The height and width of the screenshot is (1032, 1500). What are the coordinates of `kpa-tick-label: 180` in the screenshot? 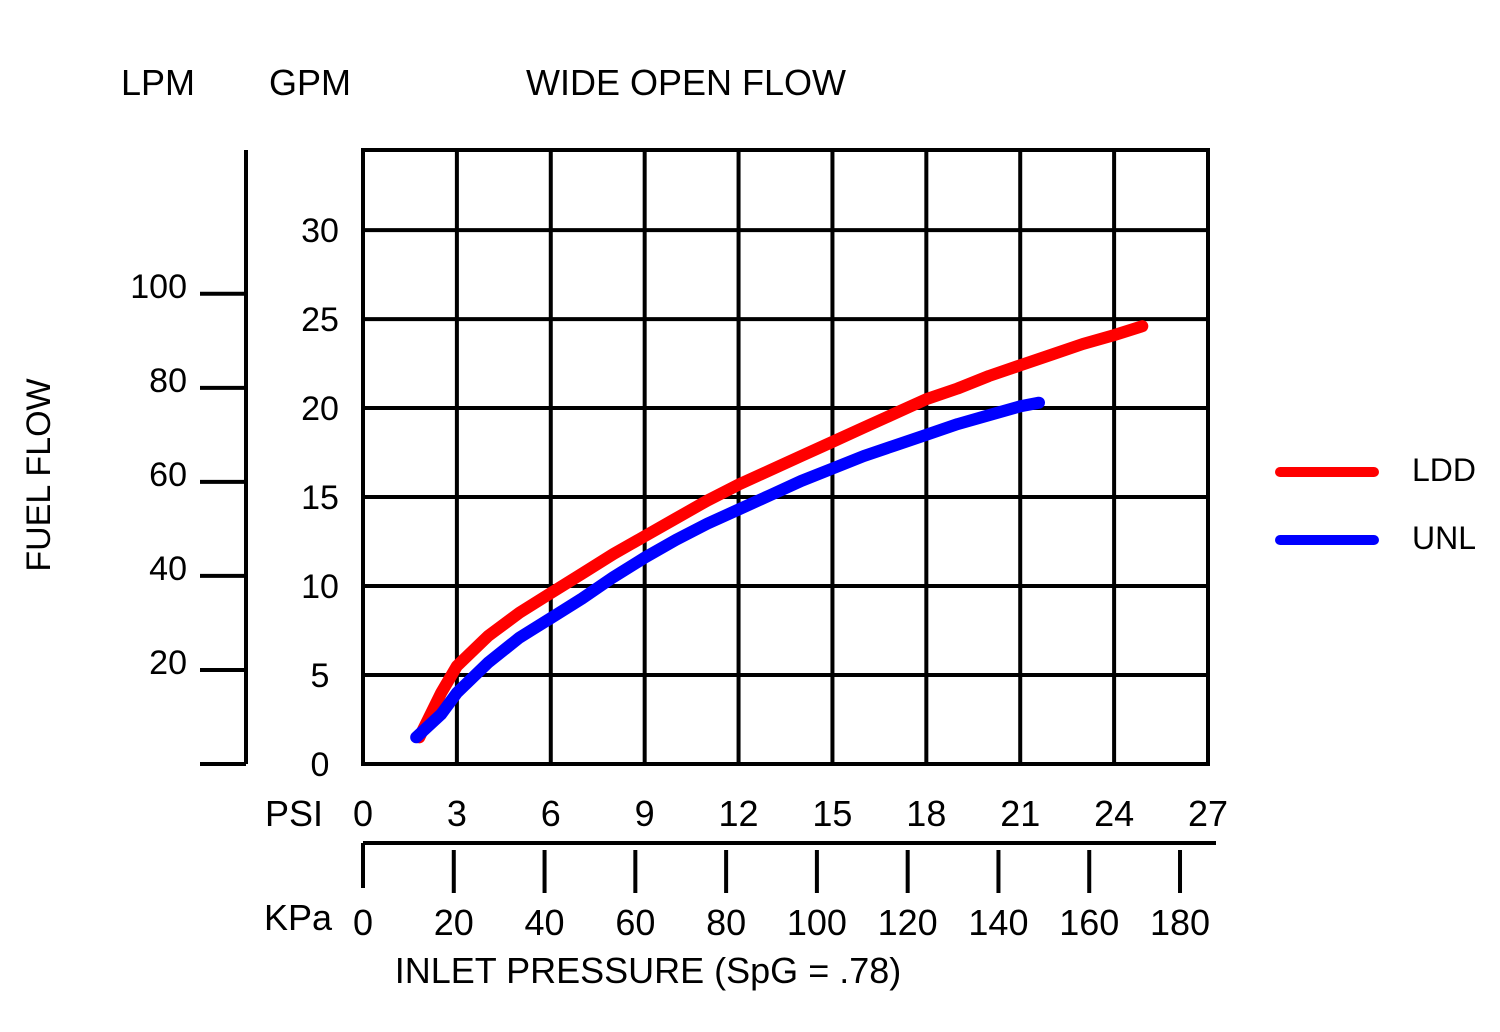 It's located at (1180, 922).